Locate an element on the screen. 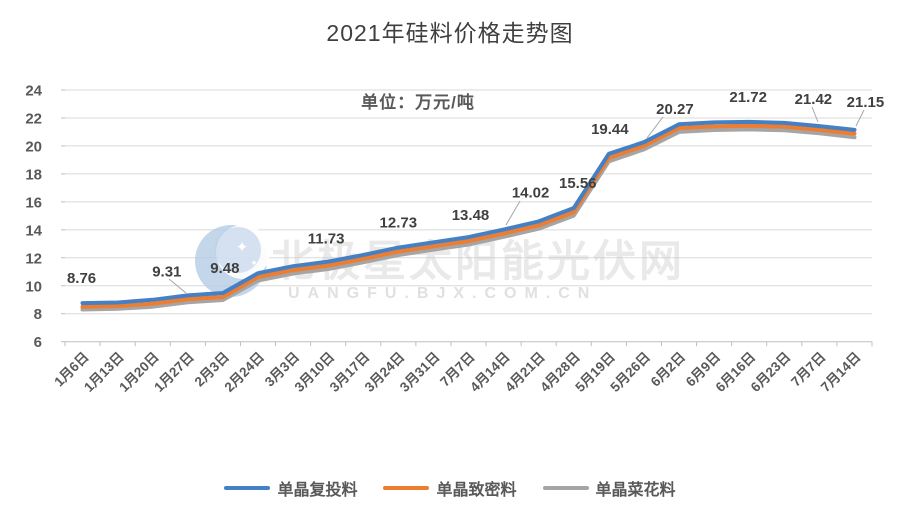 This screenshot has height=522, width=900. watermark: ✦ ✦ 北极星太阳能光伏网 UANGFU.BJX.COM.CN is located at coordinates (438, 263).